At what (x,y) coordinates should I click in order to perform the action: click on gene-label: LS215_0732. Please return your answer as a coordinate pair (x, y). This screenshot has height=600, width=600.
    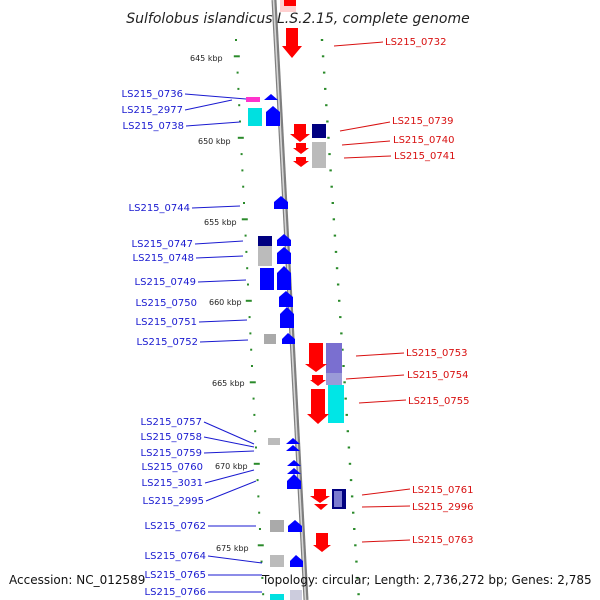
    Looking at the image, I should click on (415, 42).